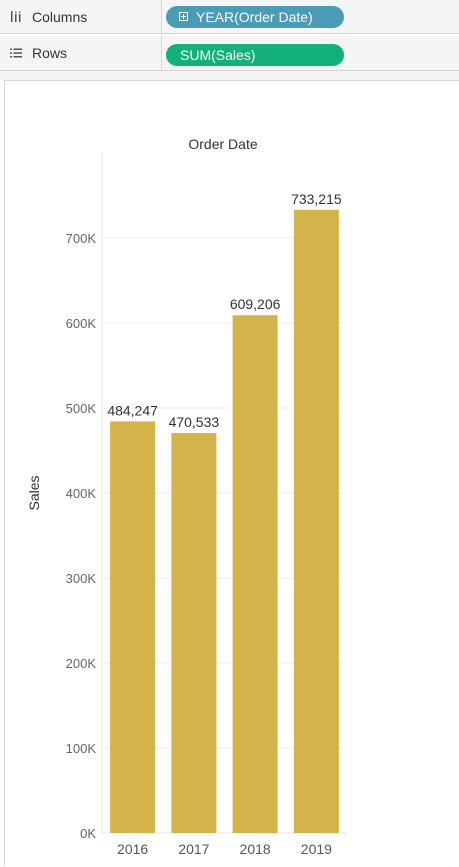 This screenshot has width=459, height=867. What do you see at coordinates (224, 849) in the screenshot?
I see `x-axis-ticks: 2016 2017 2018 2019` at bounding box center [224, 849].